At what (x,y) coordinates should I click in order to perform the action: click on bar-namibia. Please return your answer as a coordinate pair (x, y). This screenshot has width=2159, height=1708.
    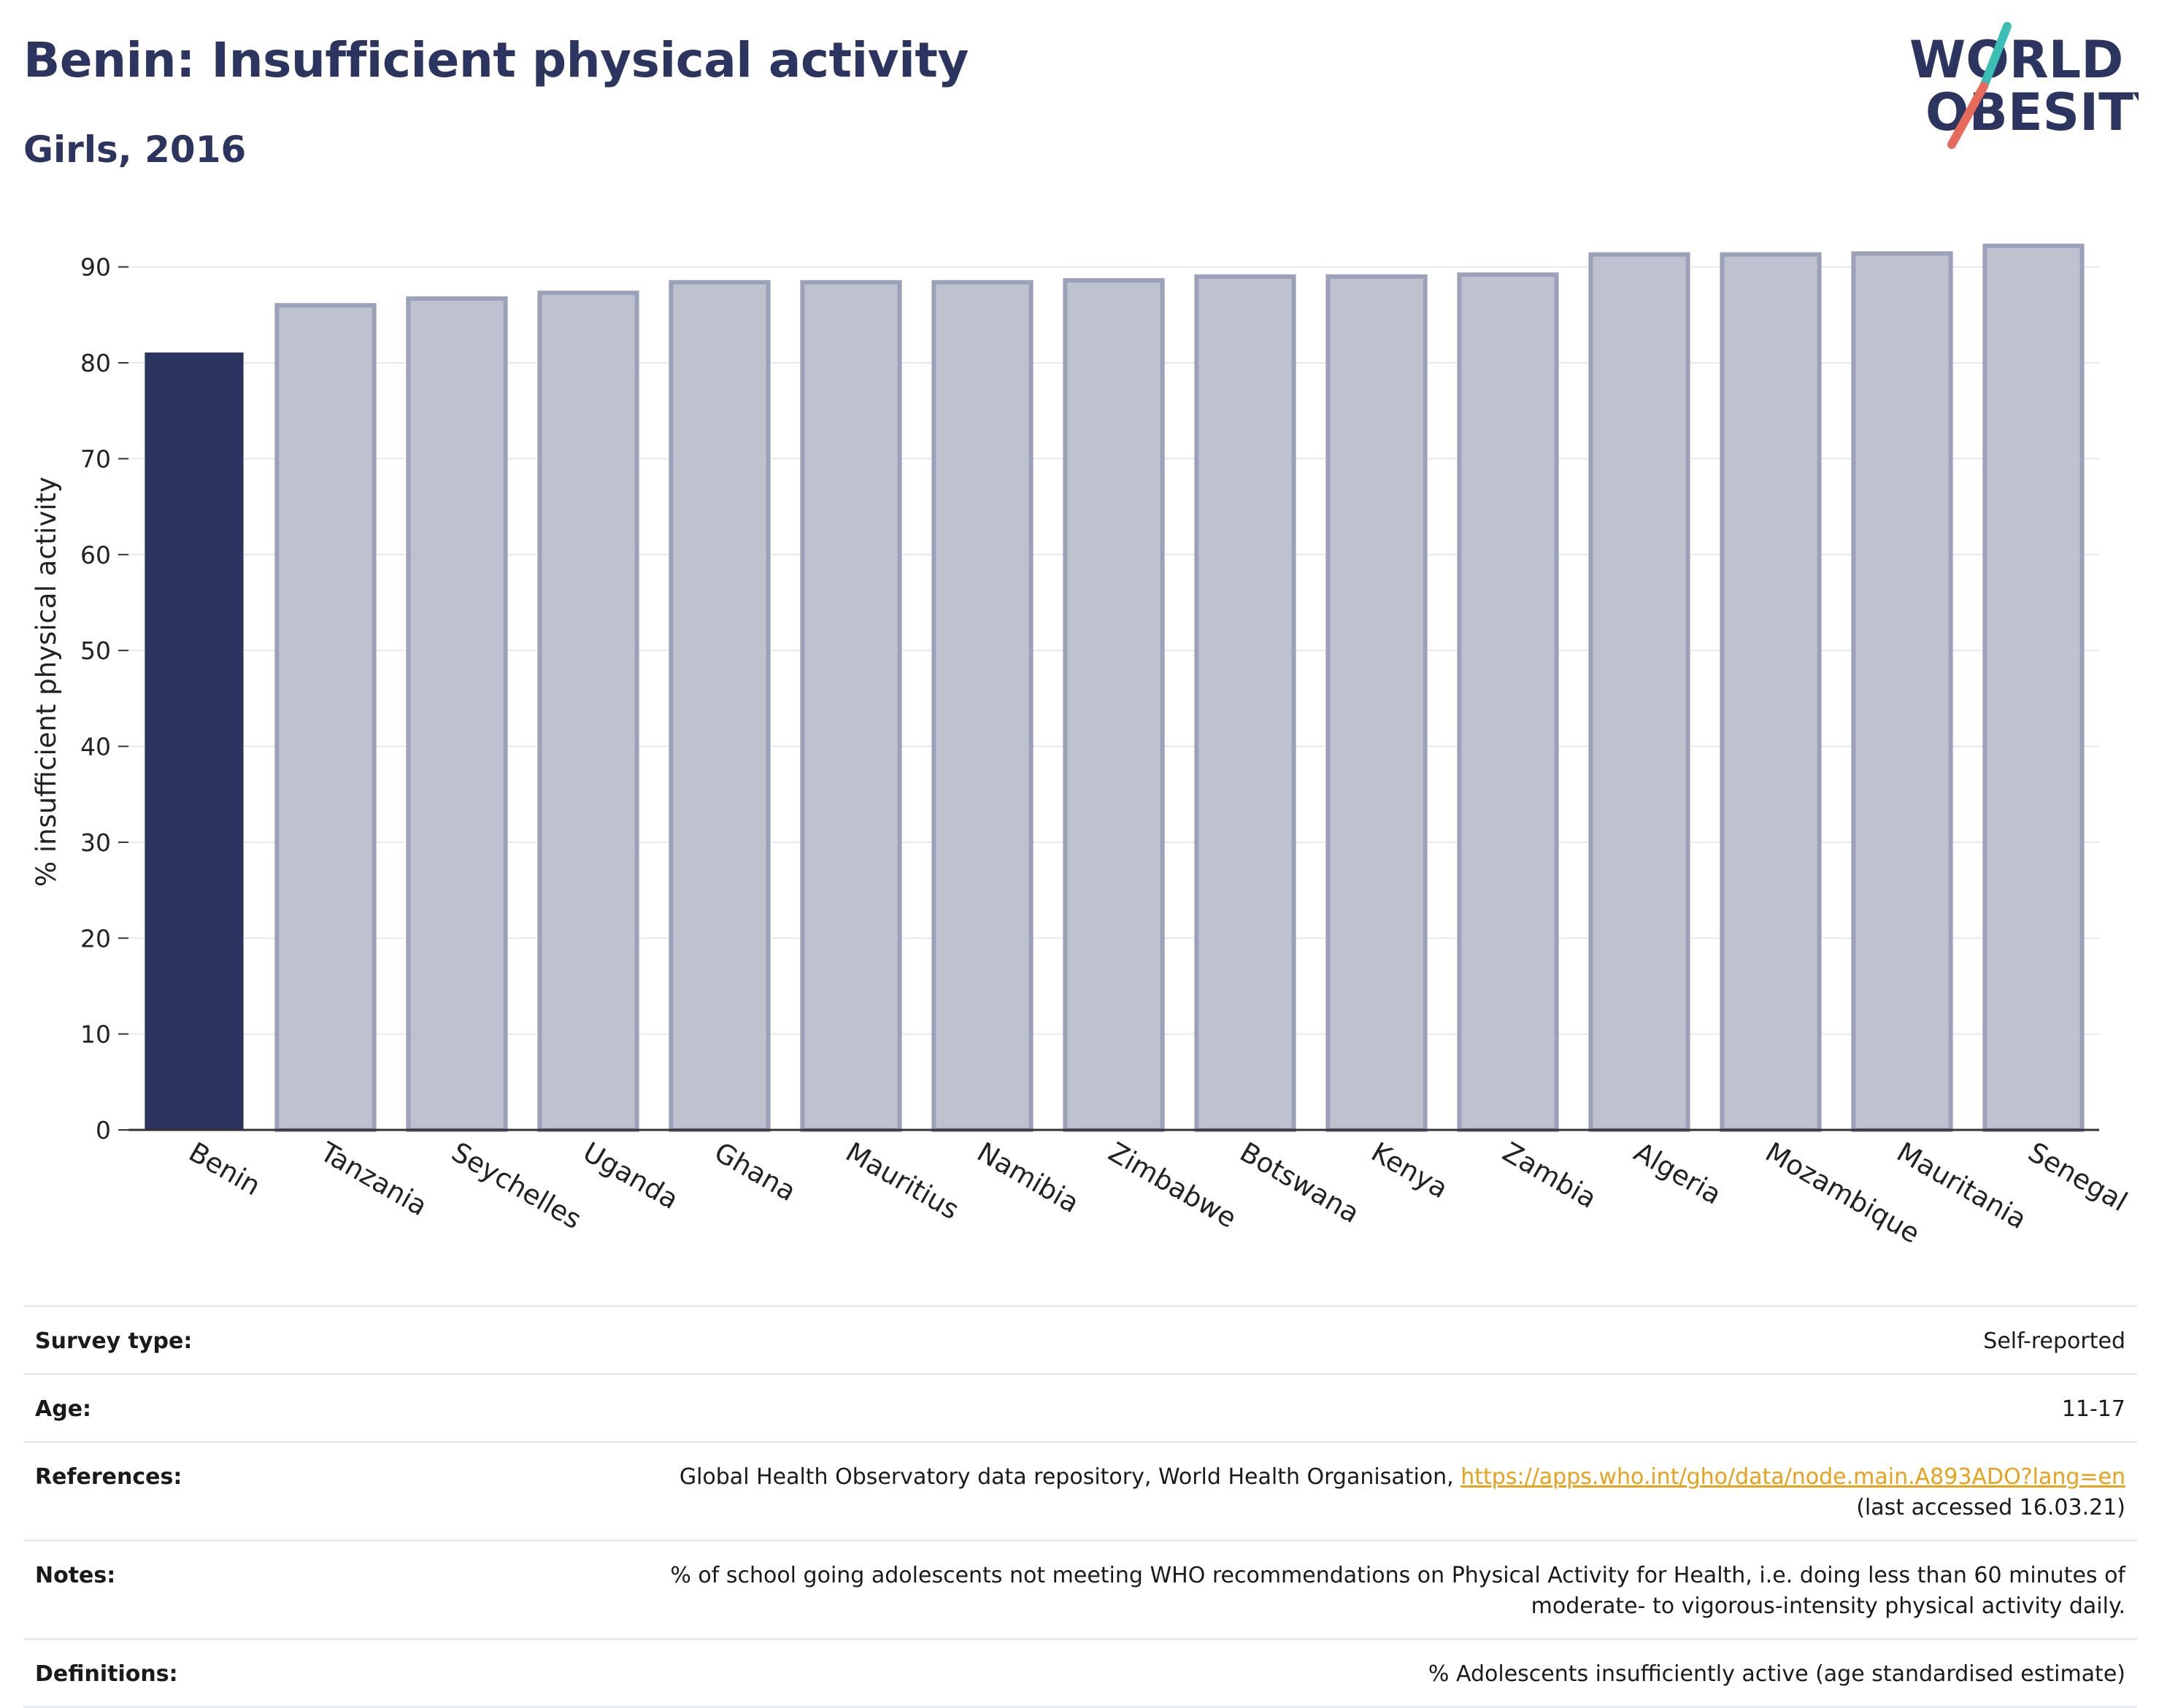
    Looking at the image, I should click on (982, 706).